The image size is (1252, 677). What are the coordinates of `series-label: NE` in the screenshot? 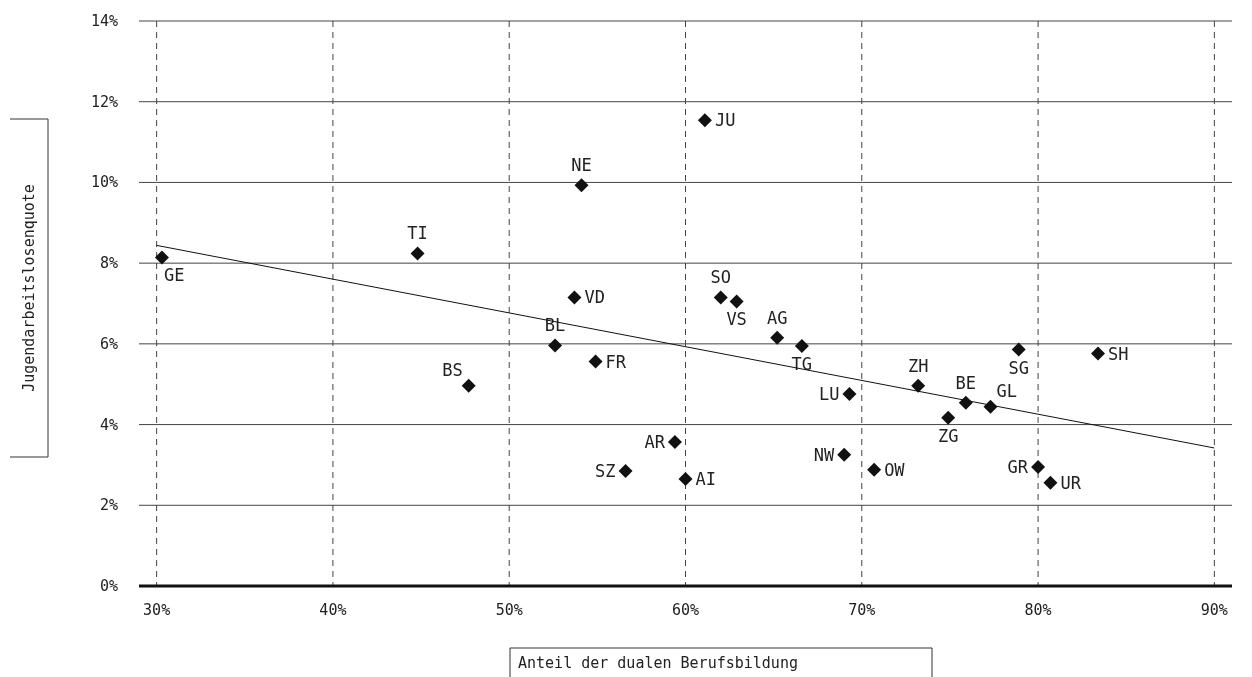 It's located at (581, 165).